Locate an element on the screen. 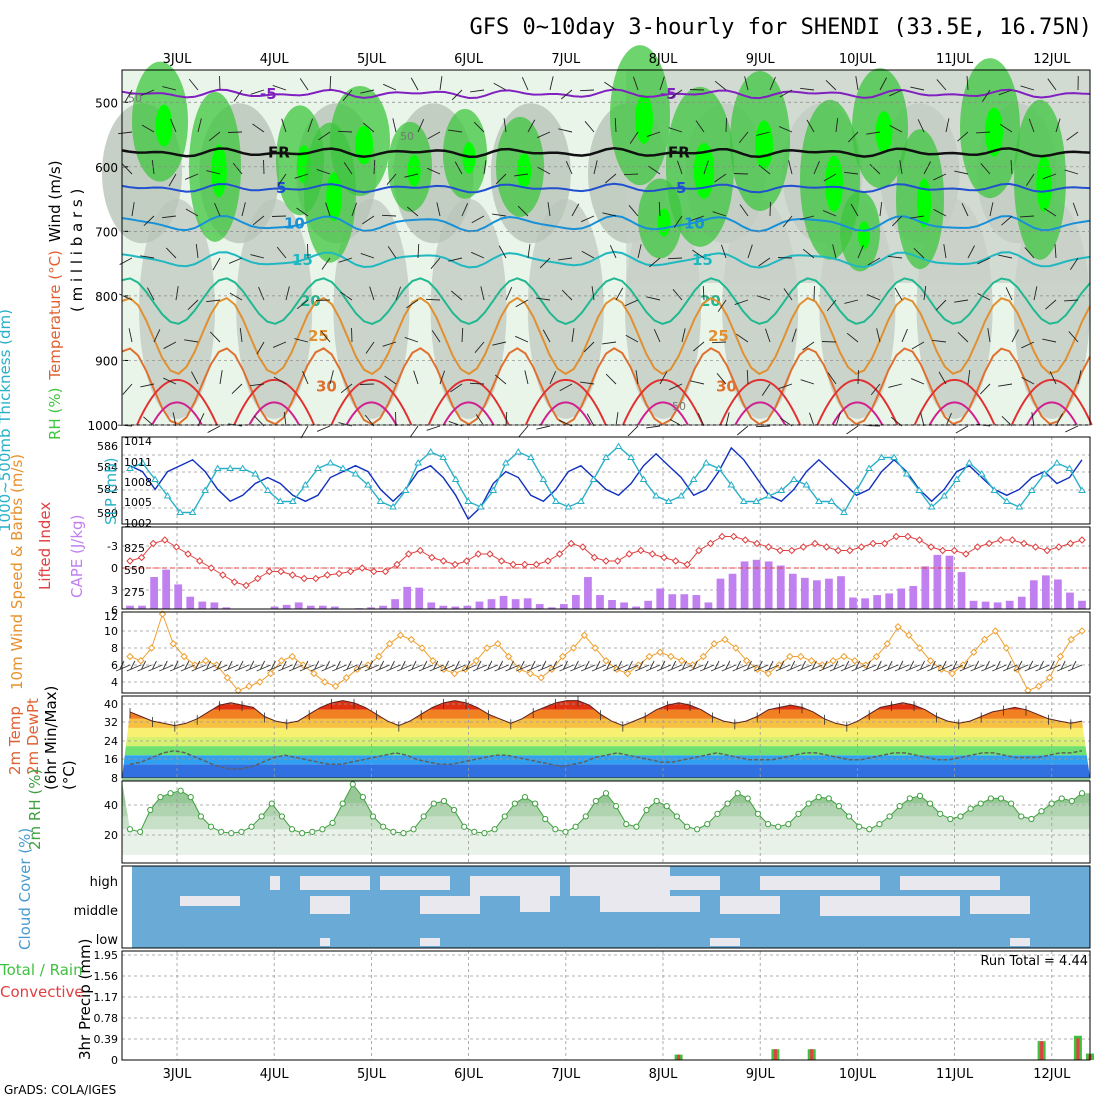 This screenshot has height=1100, width=1100. cloud-row-label: high is located at coordinates (104, 882).